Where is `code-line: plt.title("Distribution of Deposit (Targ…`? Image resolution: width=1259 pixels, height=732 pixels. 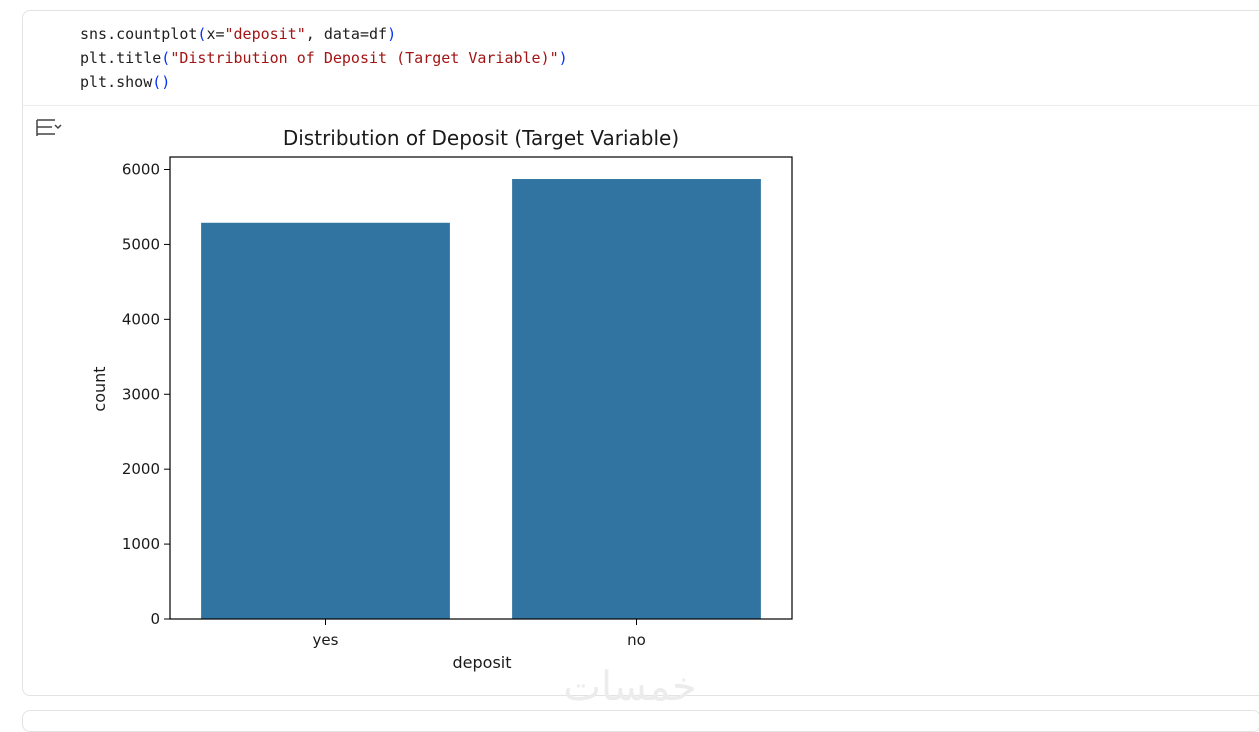 code-line: plt.title("Distribution of Deposit (Targ… is located at coordinates (324, 58).